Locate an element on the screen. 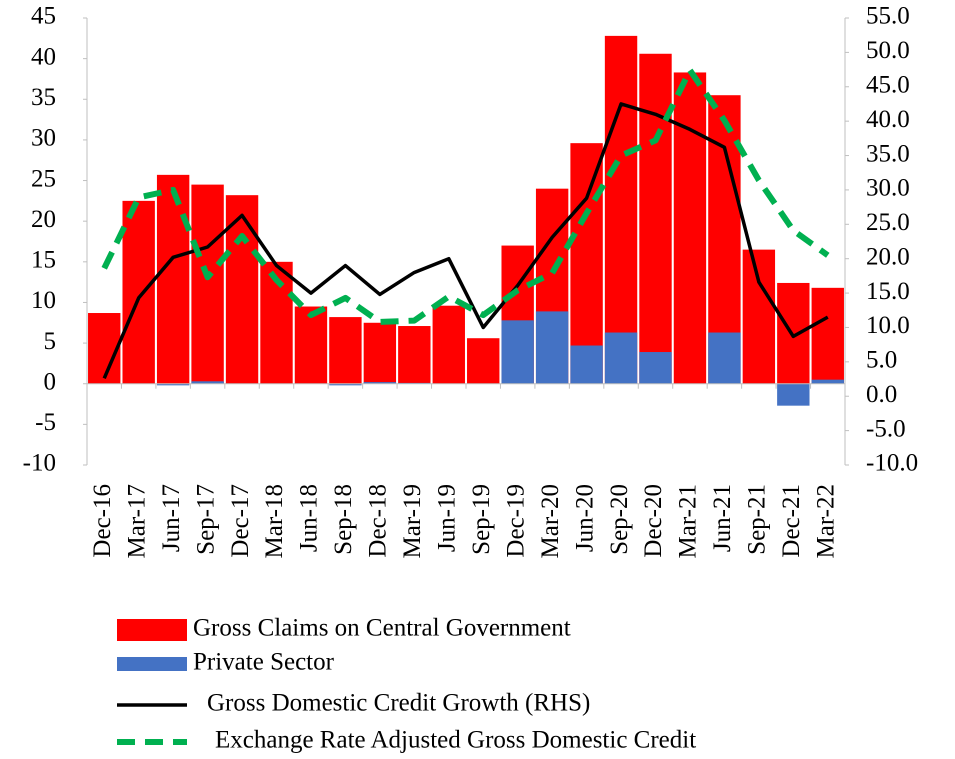  x-tick-label: Dec-17 is located at coordinates (240, 521).